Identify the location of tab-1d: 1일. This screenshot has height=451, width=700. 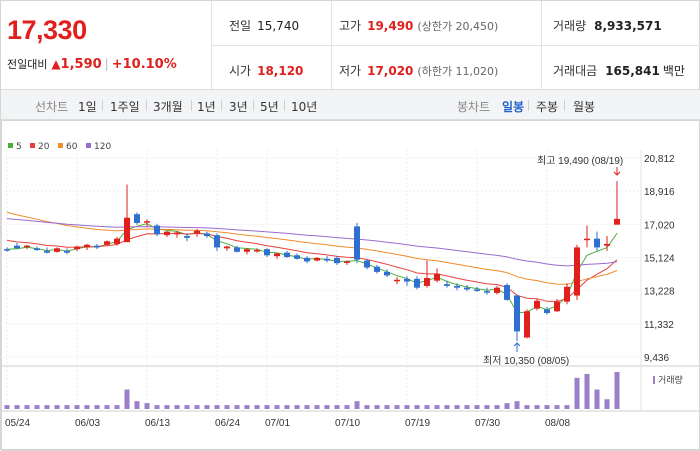
(87, 106).